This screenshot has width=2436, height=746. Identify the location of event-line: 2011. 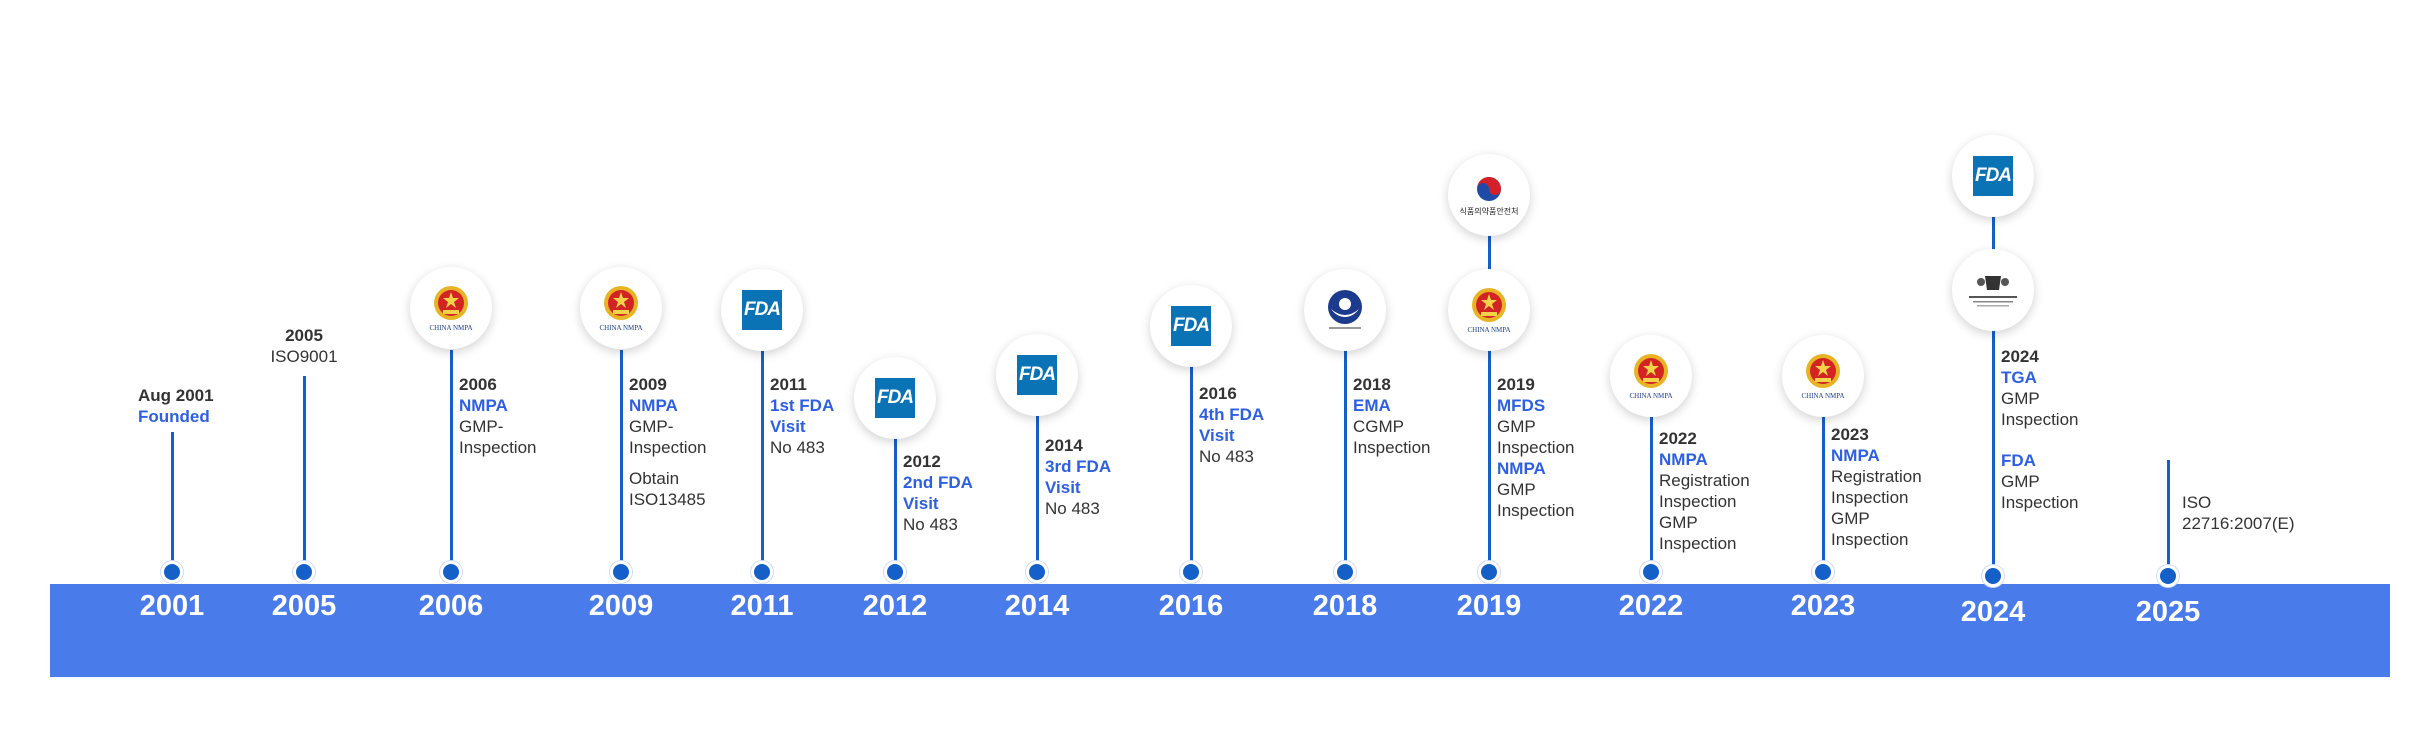
(788, 384).